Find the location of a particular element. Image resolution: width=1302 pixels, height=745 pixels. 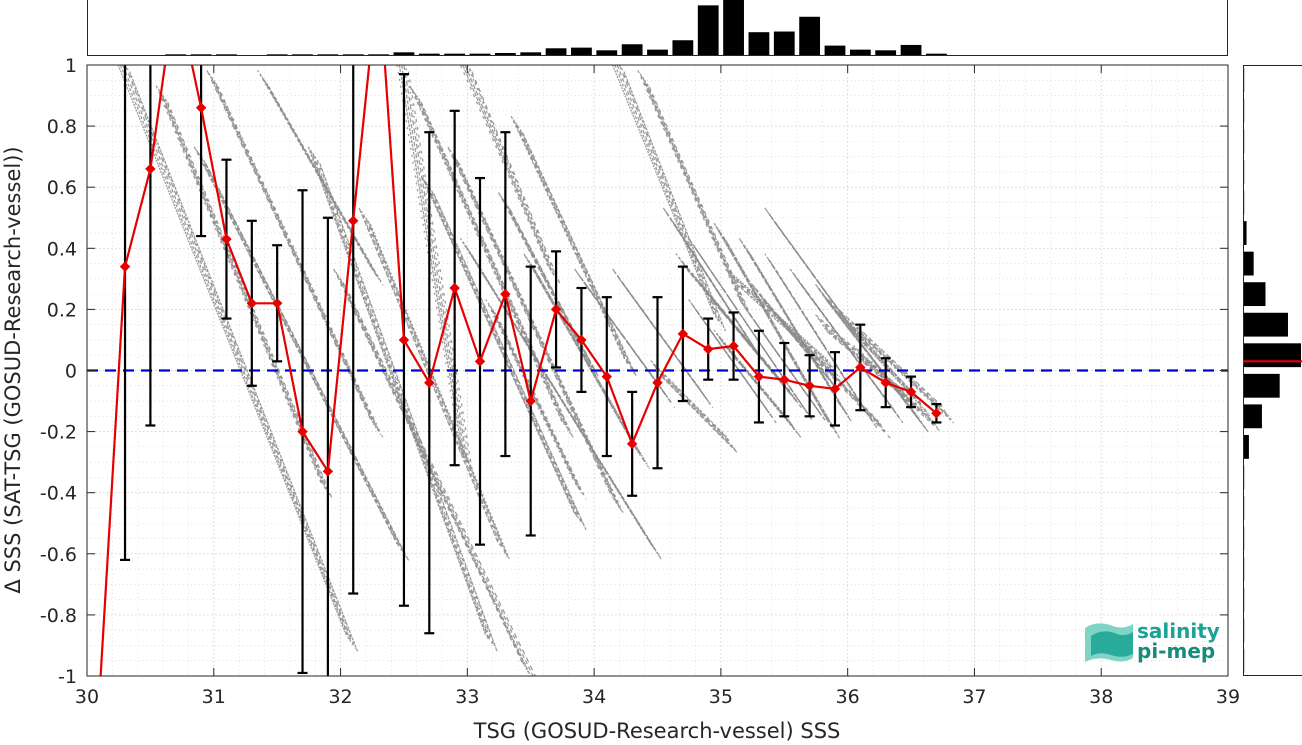

x-tick-label: 39 is located at coordinates (1228, 697).